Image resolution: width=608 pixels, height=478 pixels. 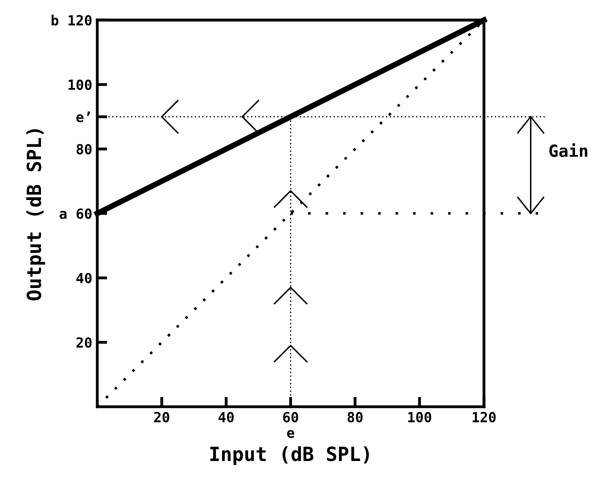 What do you see at coordinates (84, 149) in the screenshot?
I see `y-tick-label: 80` at bounding box center [84, 149].